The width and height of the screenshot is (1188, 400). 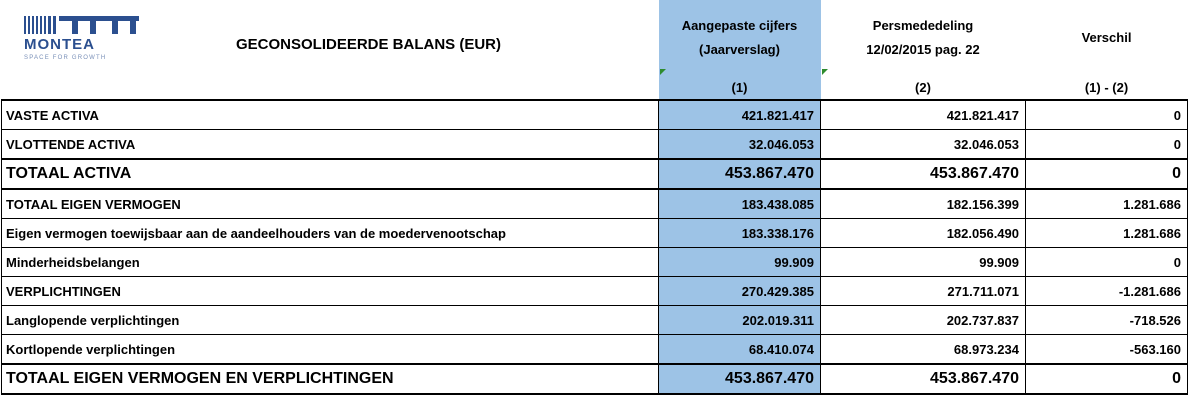 I want to click on table-row: VLOTTENDE ACTIVA 32.046.053 32.046.053 0, so click(x=594, y=144).